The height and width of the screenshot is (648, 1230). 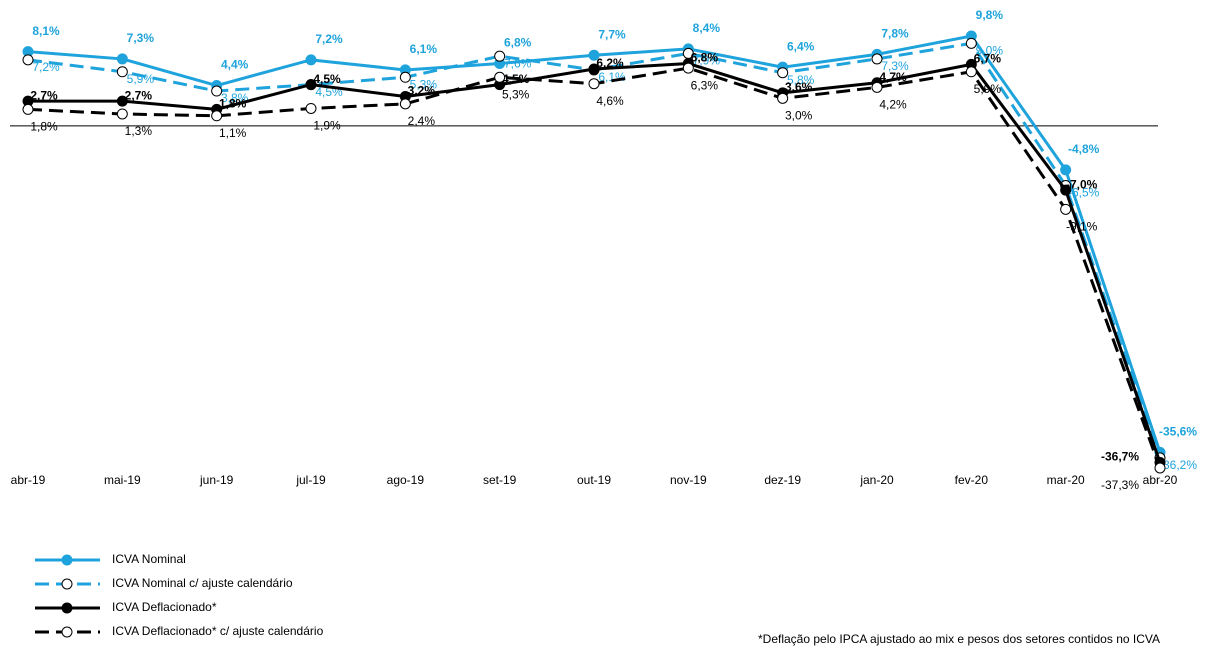 What do you see at coordinates (1084, 193) in the screenshot?
I see `data-label: -6,5%` at bounding box center [1084, 193].